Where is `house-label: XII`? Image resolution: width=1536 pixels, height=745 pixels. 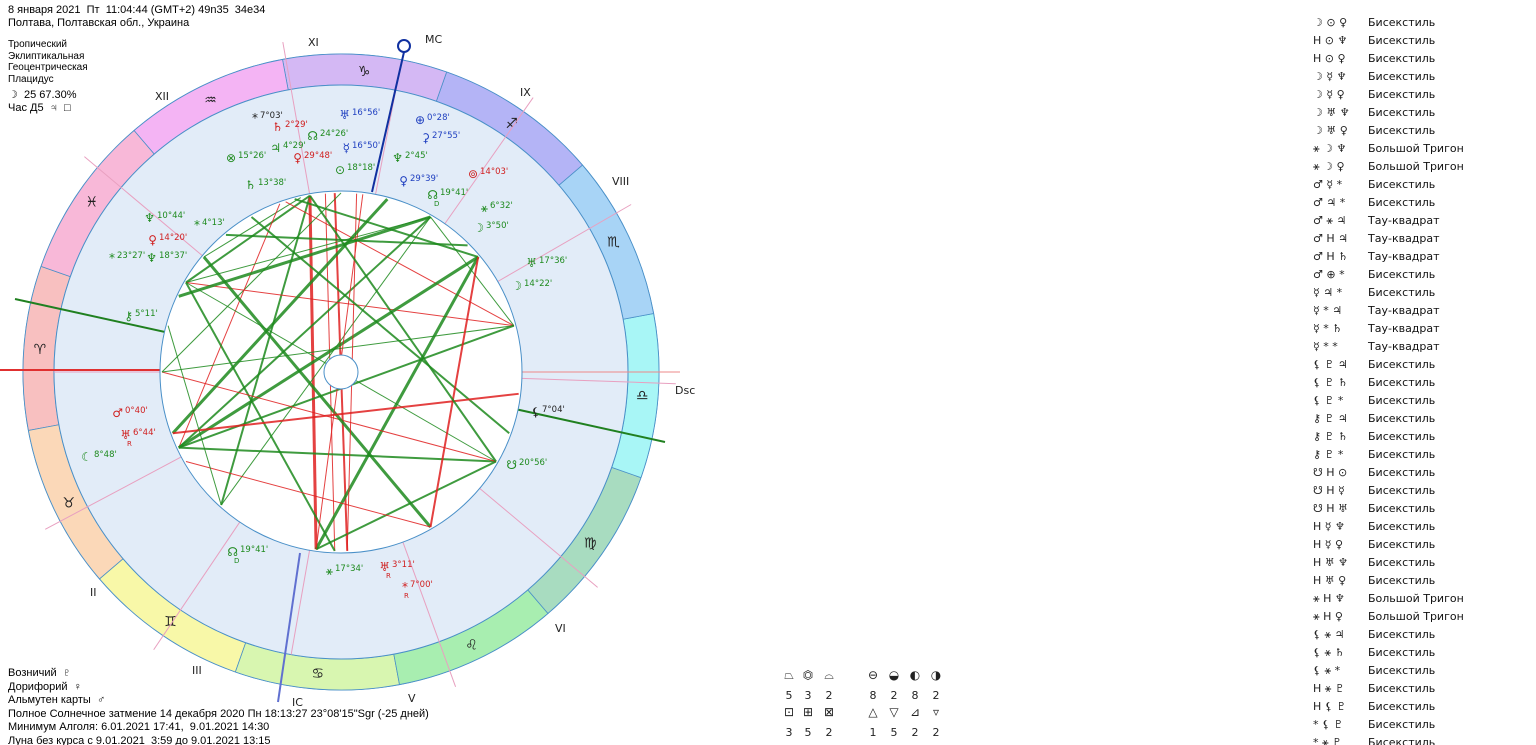
house-label: XII is located at coordinates (162, 96).